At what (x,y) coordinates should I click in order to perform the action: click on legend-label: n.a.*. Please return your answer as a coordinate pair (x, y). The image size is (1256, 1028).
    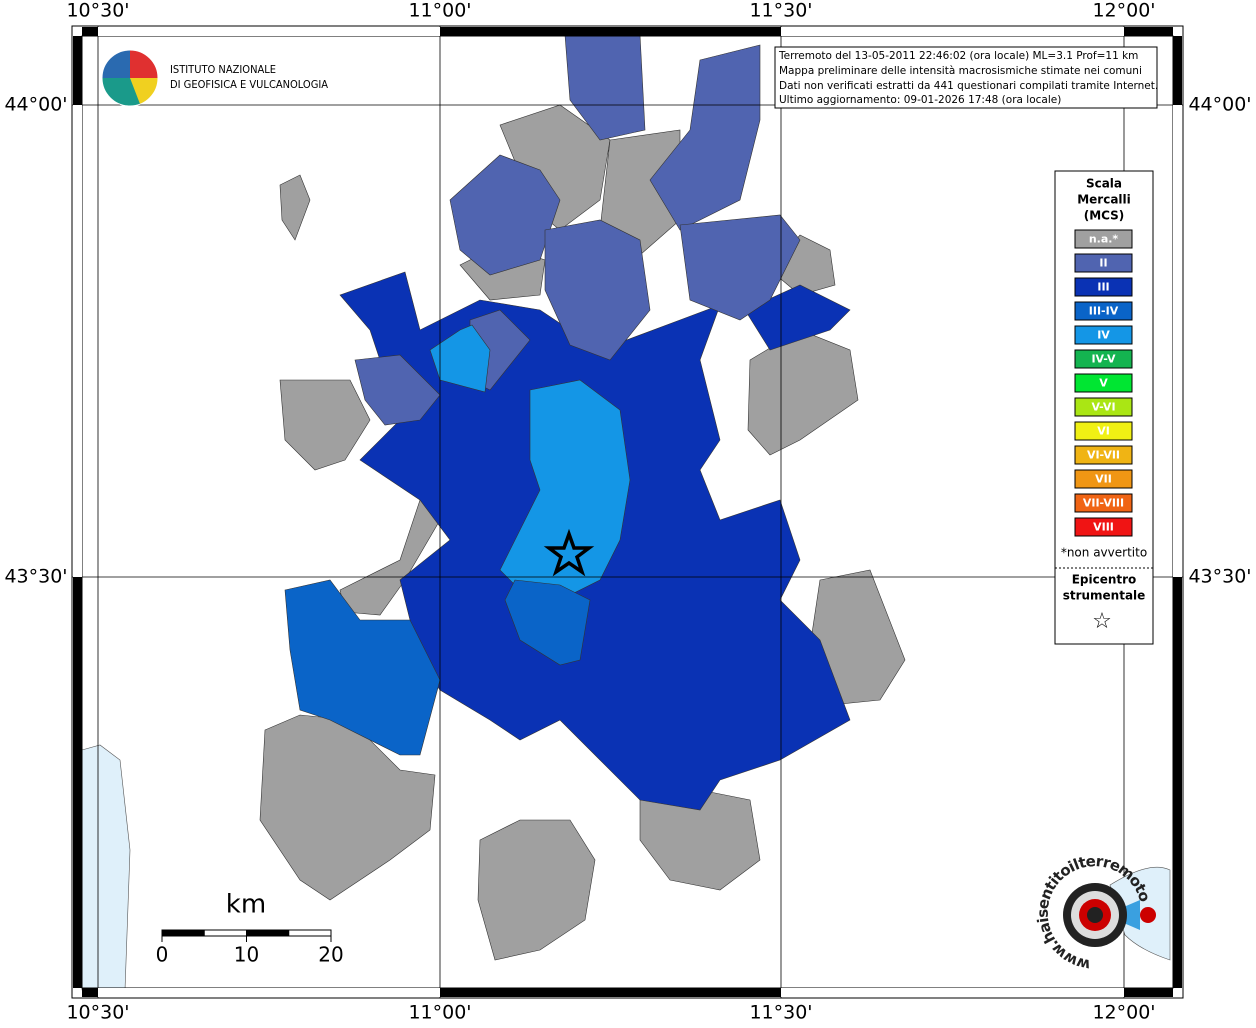
    Looking at the image, I should click on (1104, 239).